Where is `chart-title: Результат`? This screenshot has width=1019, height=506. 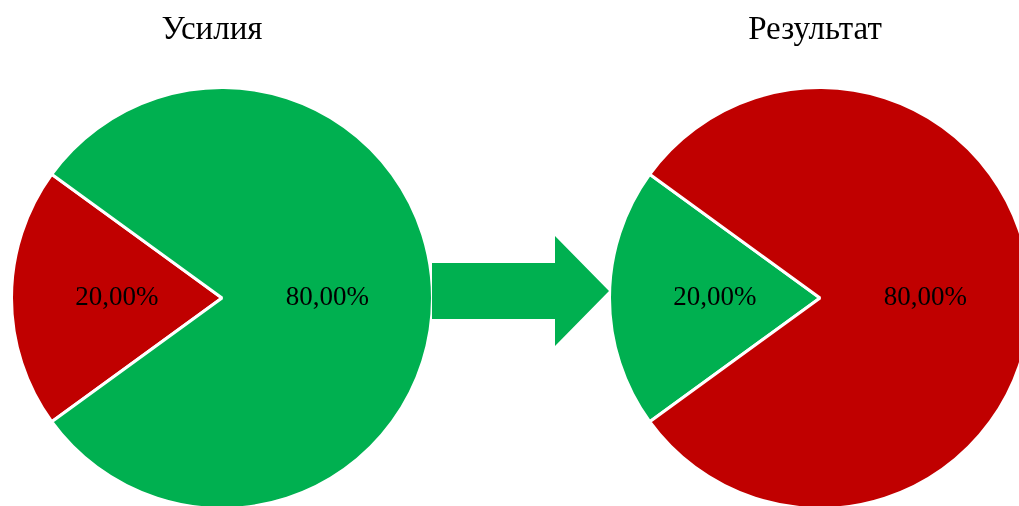 chart-title: Результат is located at coordinates (815, 28).